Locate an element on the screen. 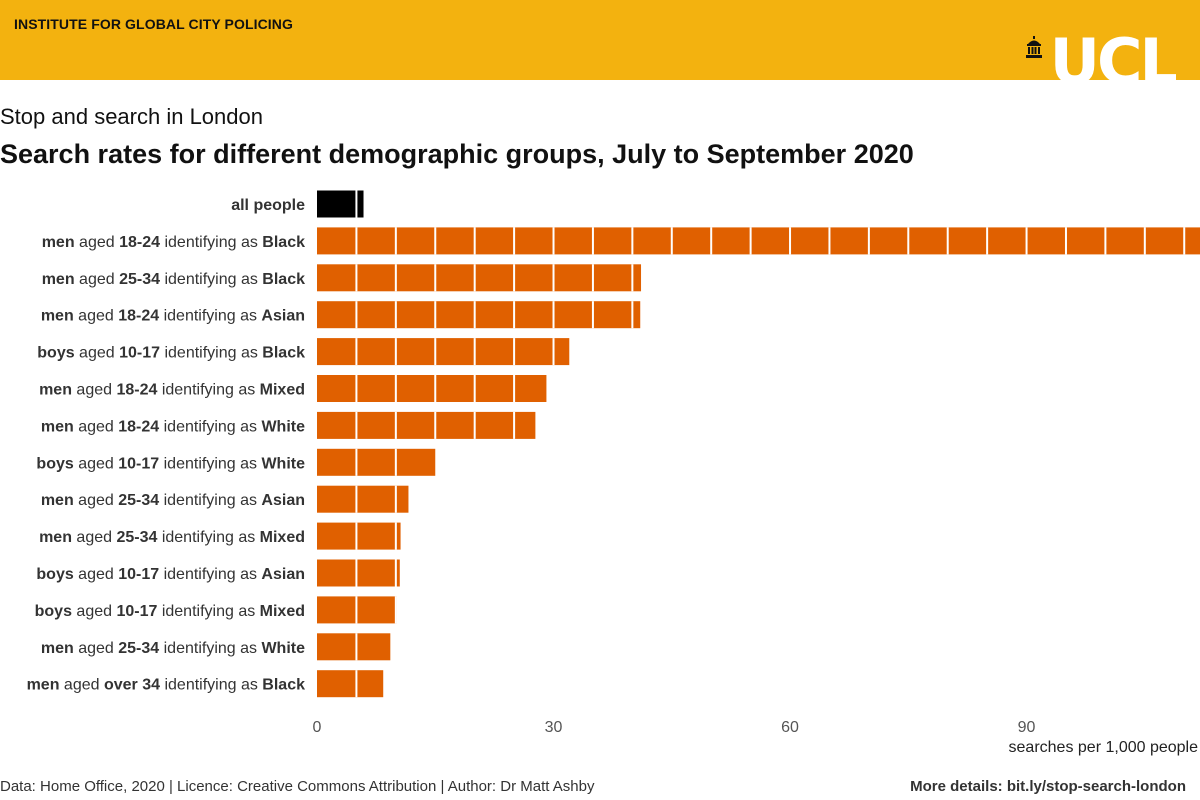 The height and width of the screenshot is (800, 1200). category-label-part: all people is located at coordinates (268, 205).